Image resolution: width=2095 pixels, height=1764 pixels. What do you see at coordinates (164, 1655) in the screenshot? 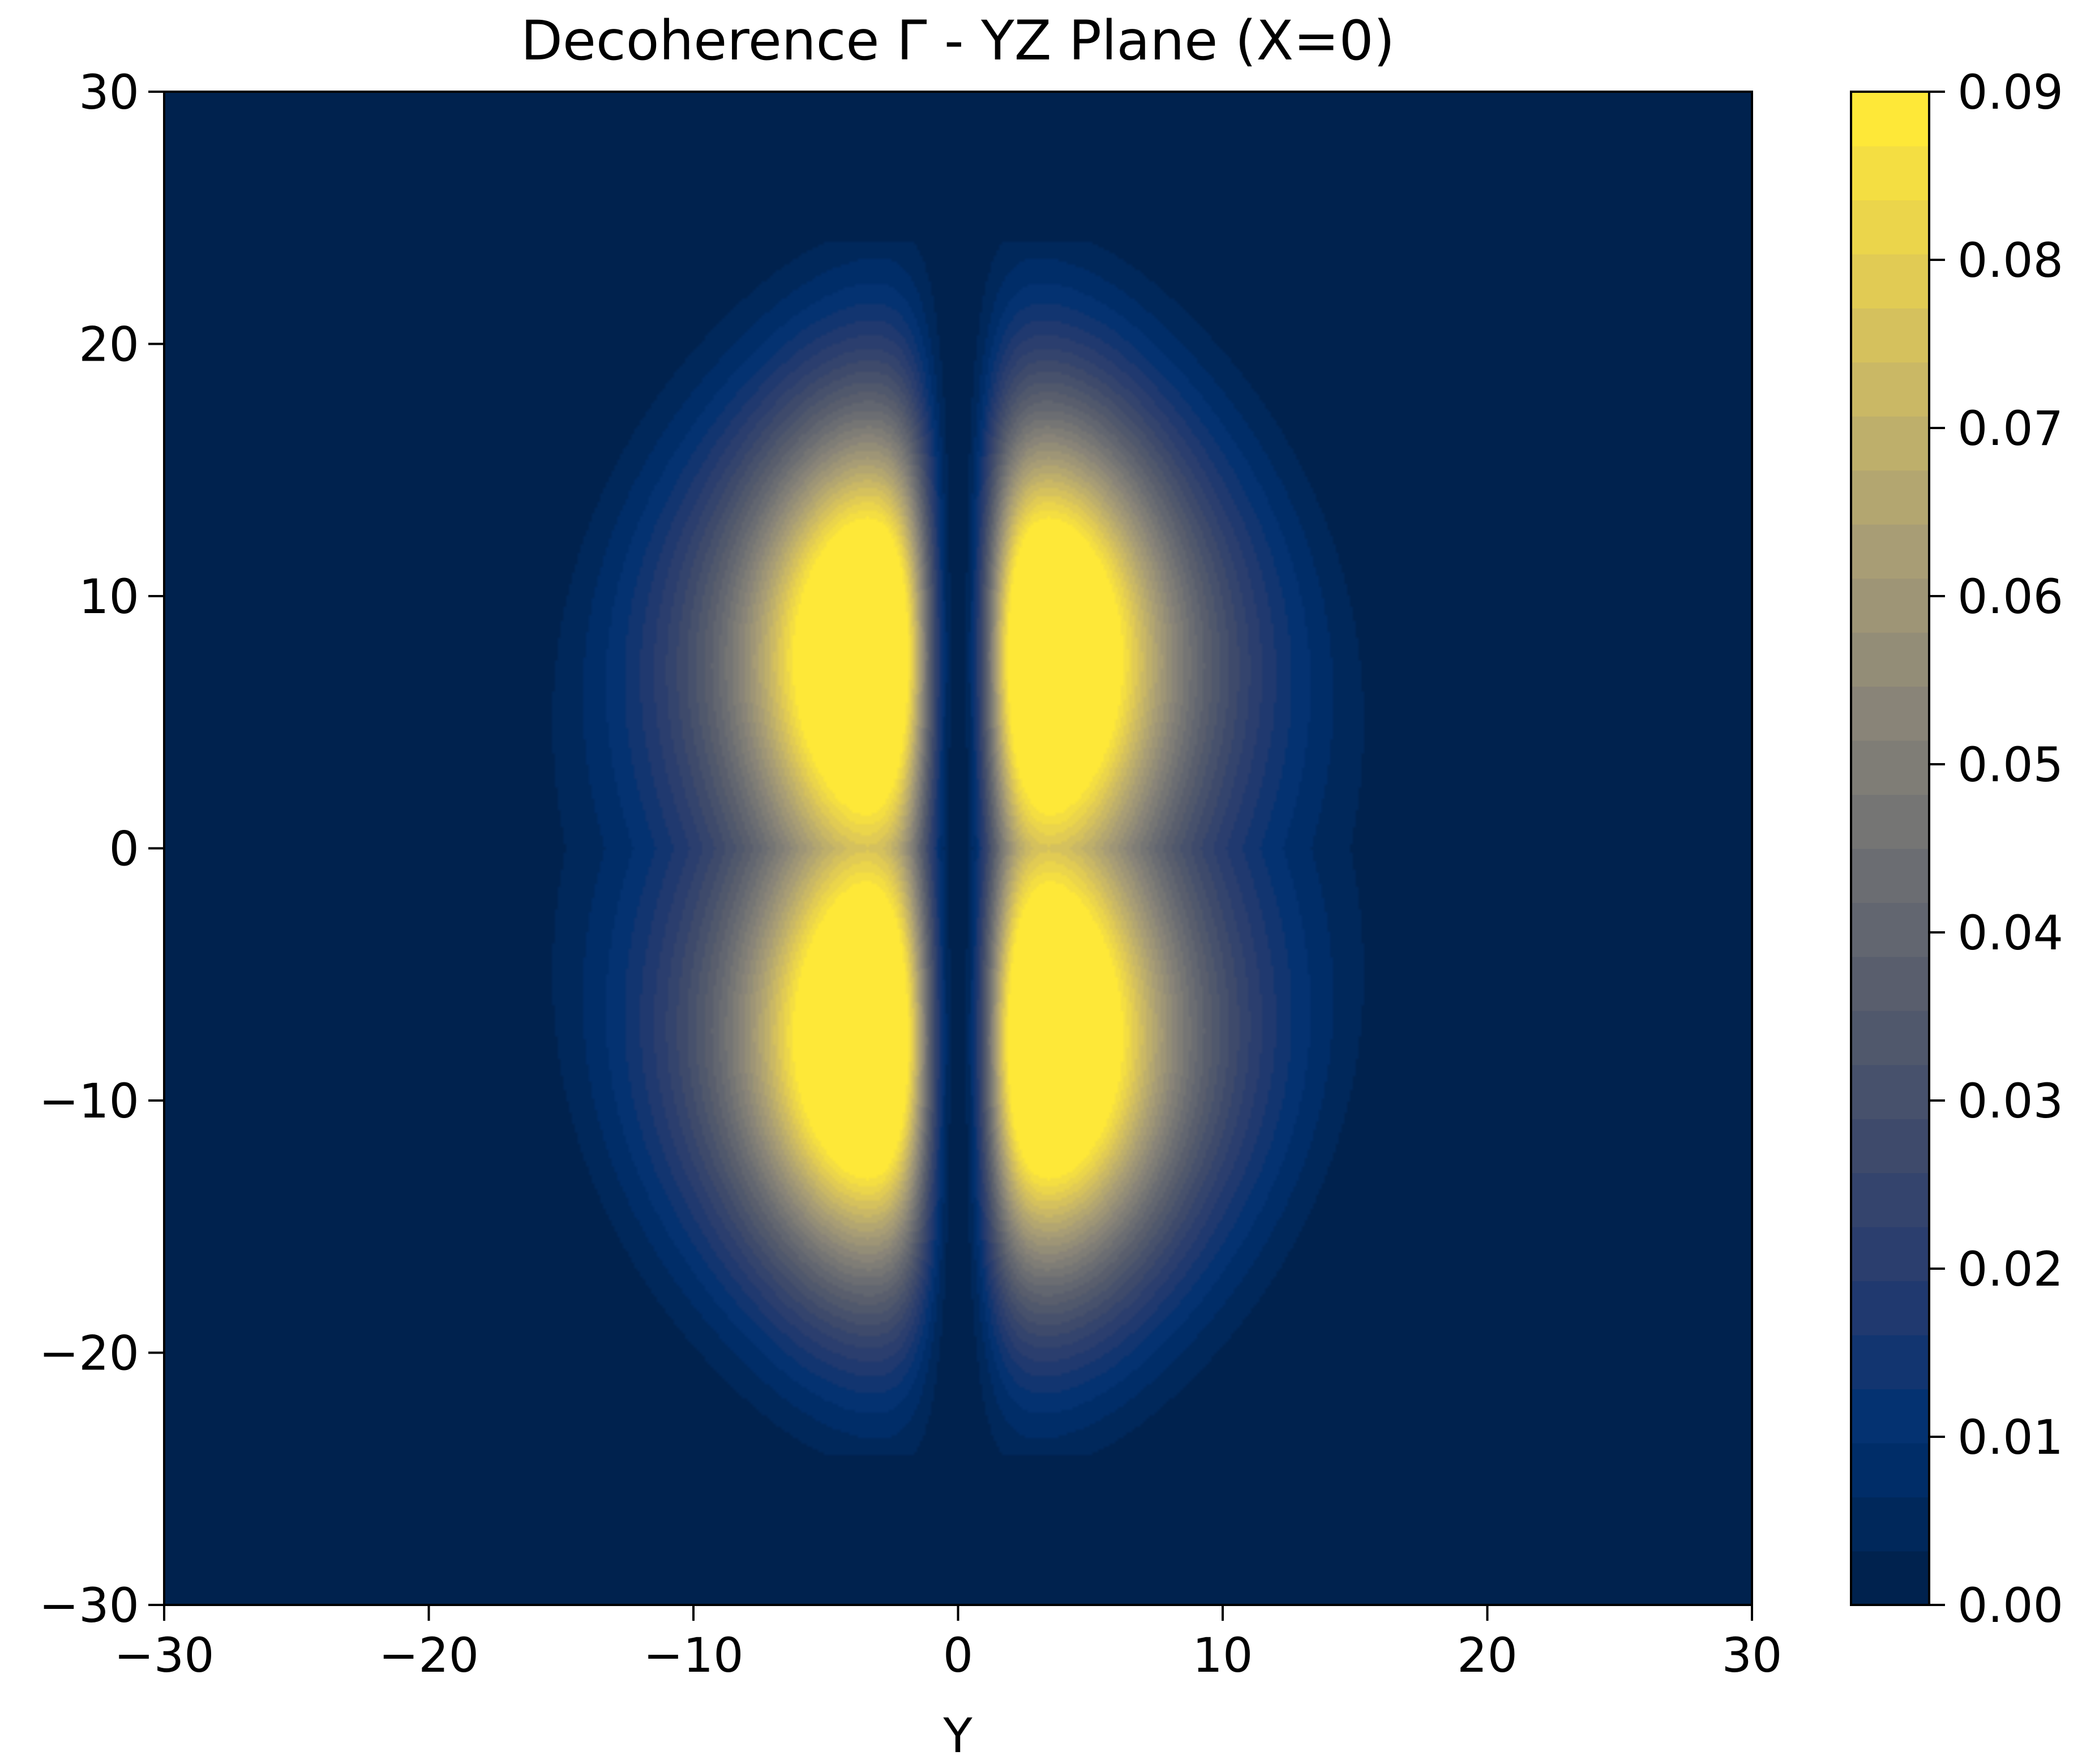
I see `x-tick-label: −30` at bounding box center [164, 1655].